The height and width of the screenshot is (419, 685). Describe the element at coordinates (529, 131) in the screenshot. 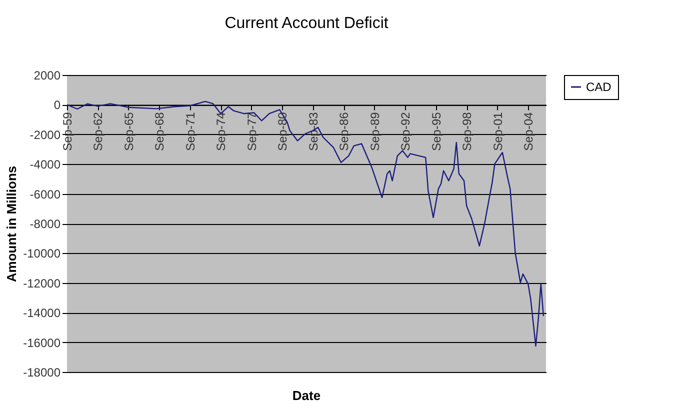

I see `x-tick-label: Sep-04` at that location.